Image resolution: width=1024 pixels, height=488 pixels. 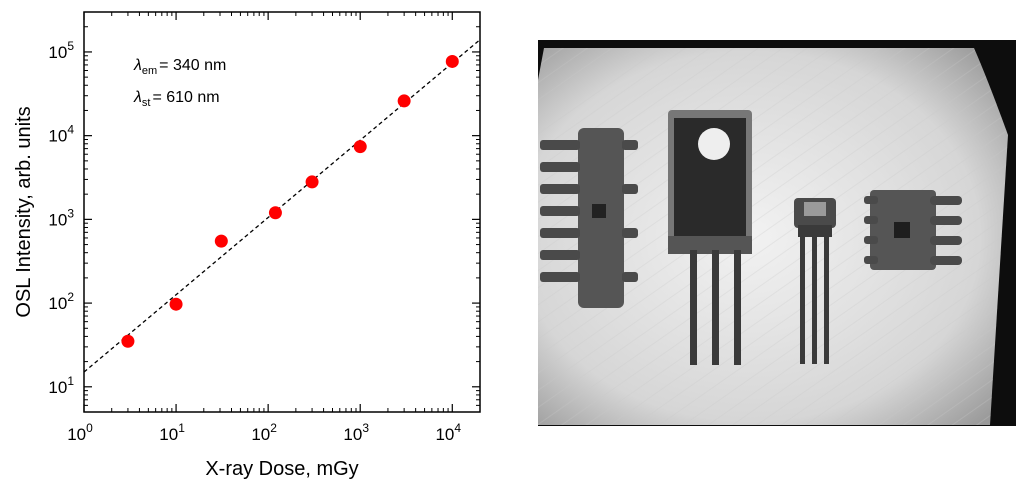 I want to click on x-tick-label: 10¹, so click(x=172, y=432).